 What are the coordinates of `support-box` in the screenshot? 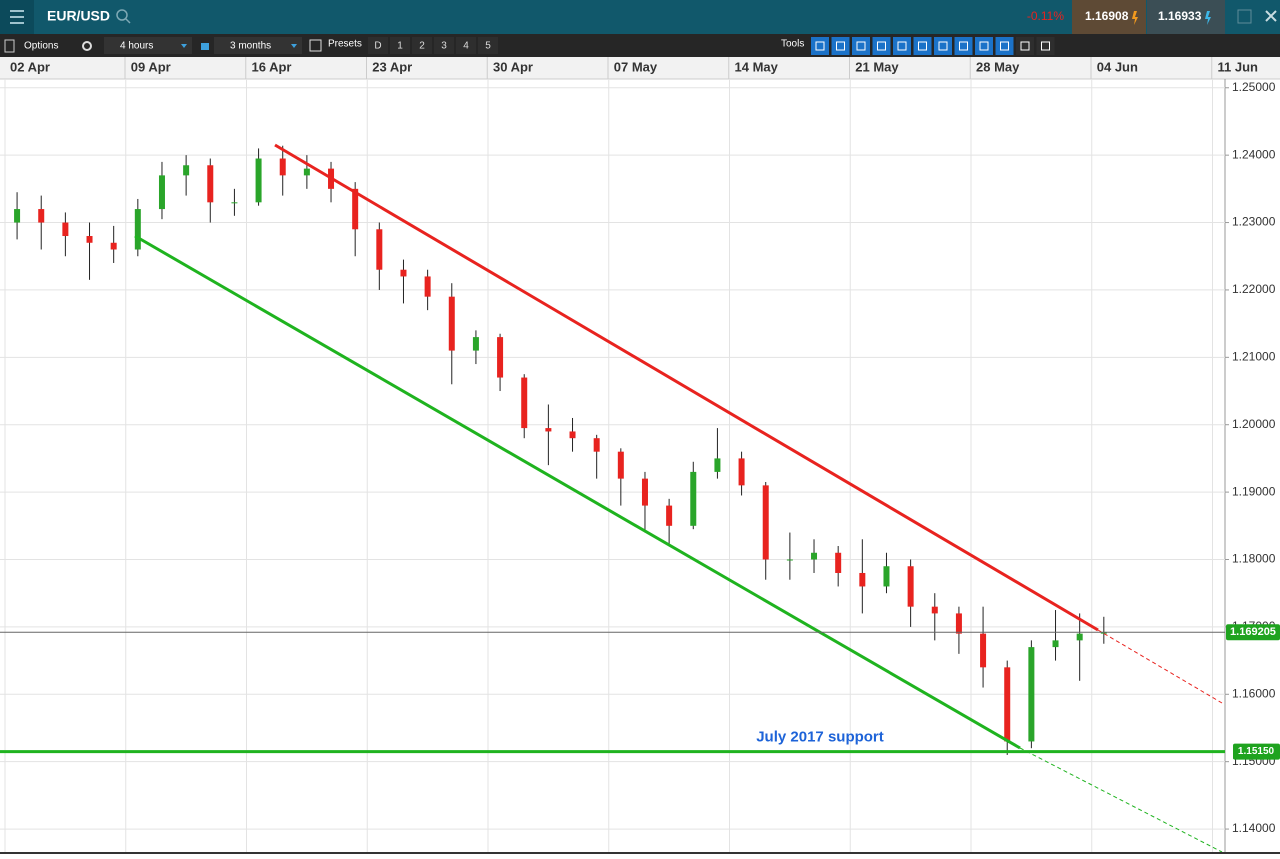 It's located at (1256, 751).